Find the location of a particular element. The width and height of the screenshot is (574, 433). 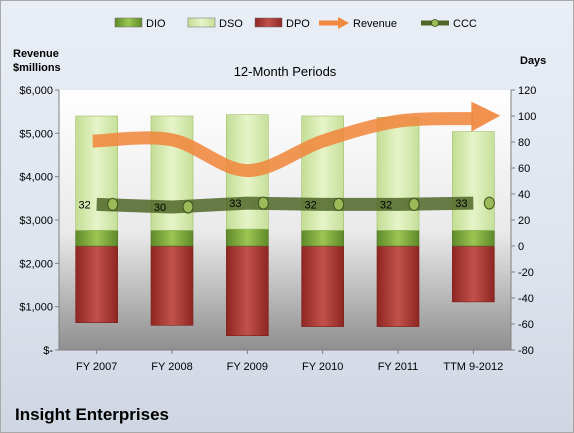

left-tick-label: $3,000 is located at coordinates (36, 221).